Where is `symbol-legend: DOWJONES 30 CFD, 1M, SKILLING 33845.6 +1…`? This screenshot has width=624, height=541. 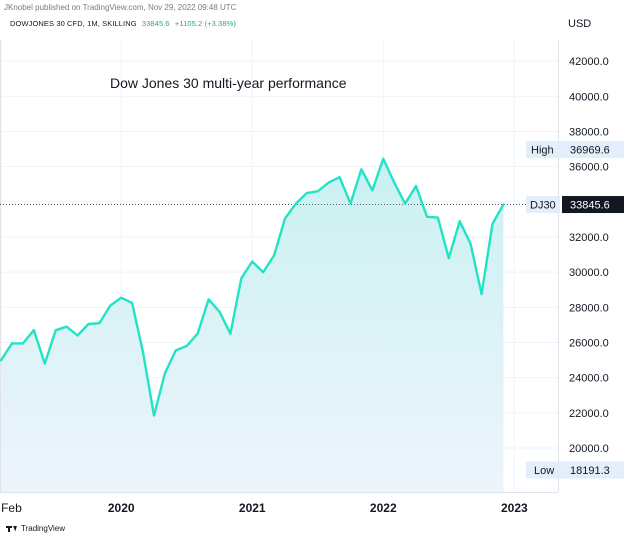 symbol-legend: DOWJONES 30 CFD, 1M, SKILLING 33845.6 +1… is located at coordinates (123, 23).